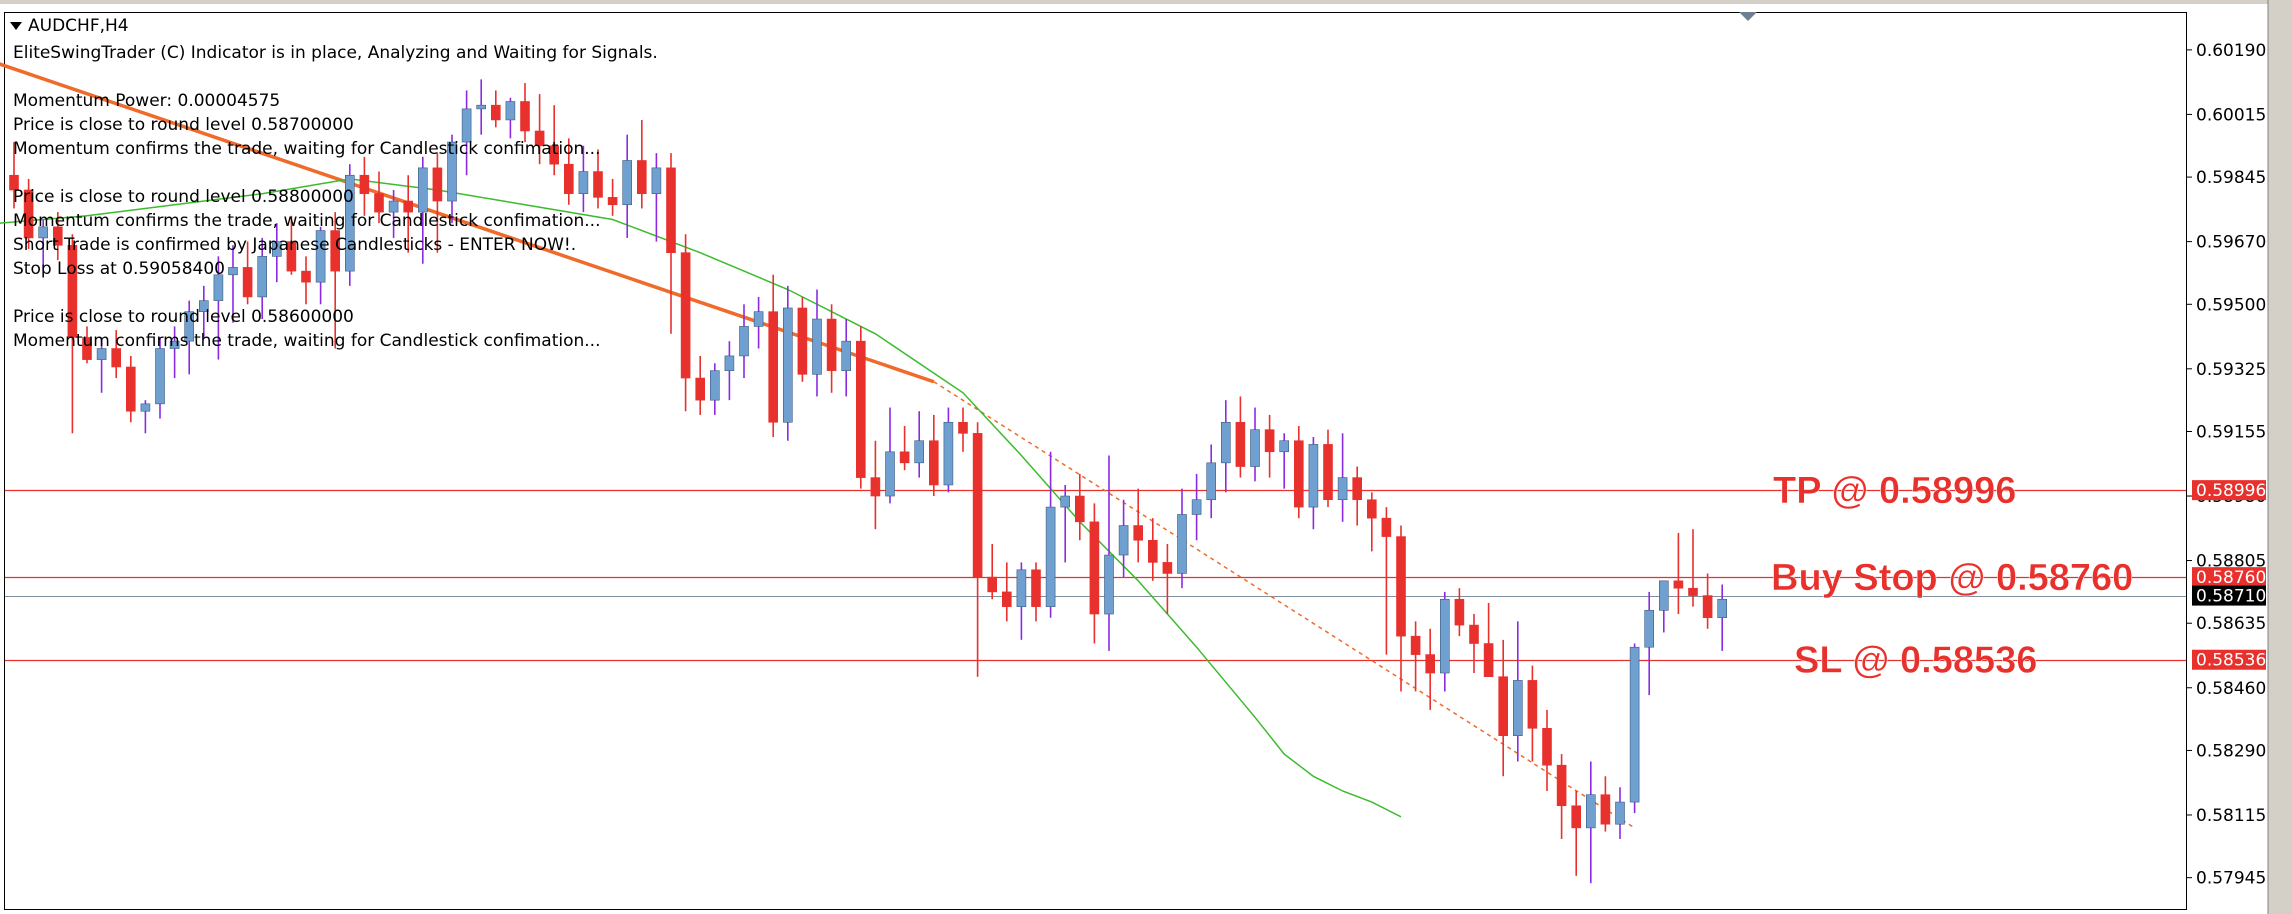  Describe the element at coordinates (1748, 16) in the screenshot. I see `chart-shift-marker-icon` at that location.